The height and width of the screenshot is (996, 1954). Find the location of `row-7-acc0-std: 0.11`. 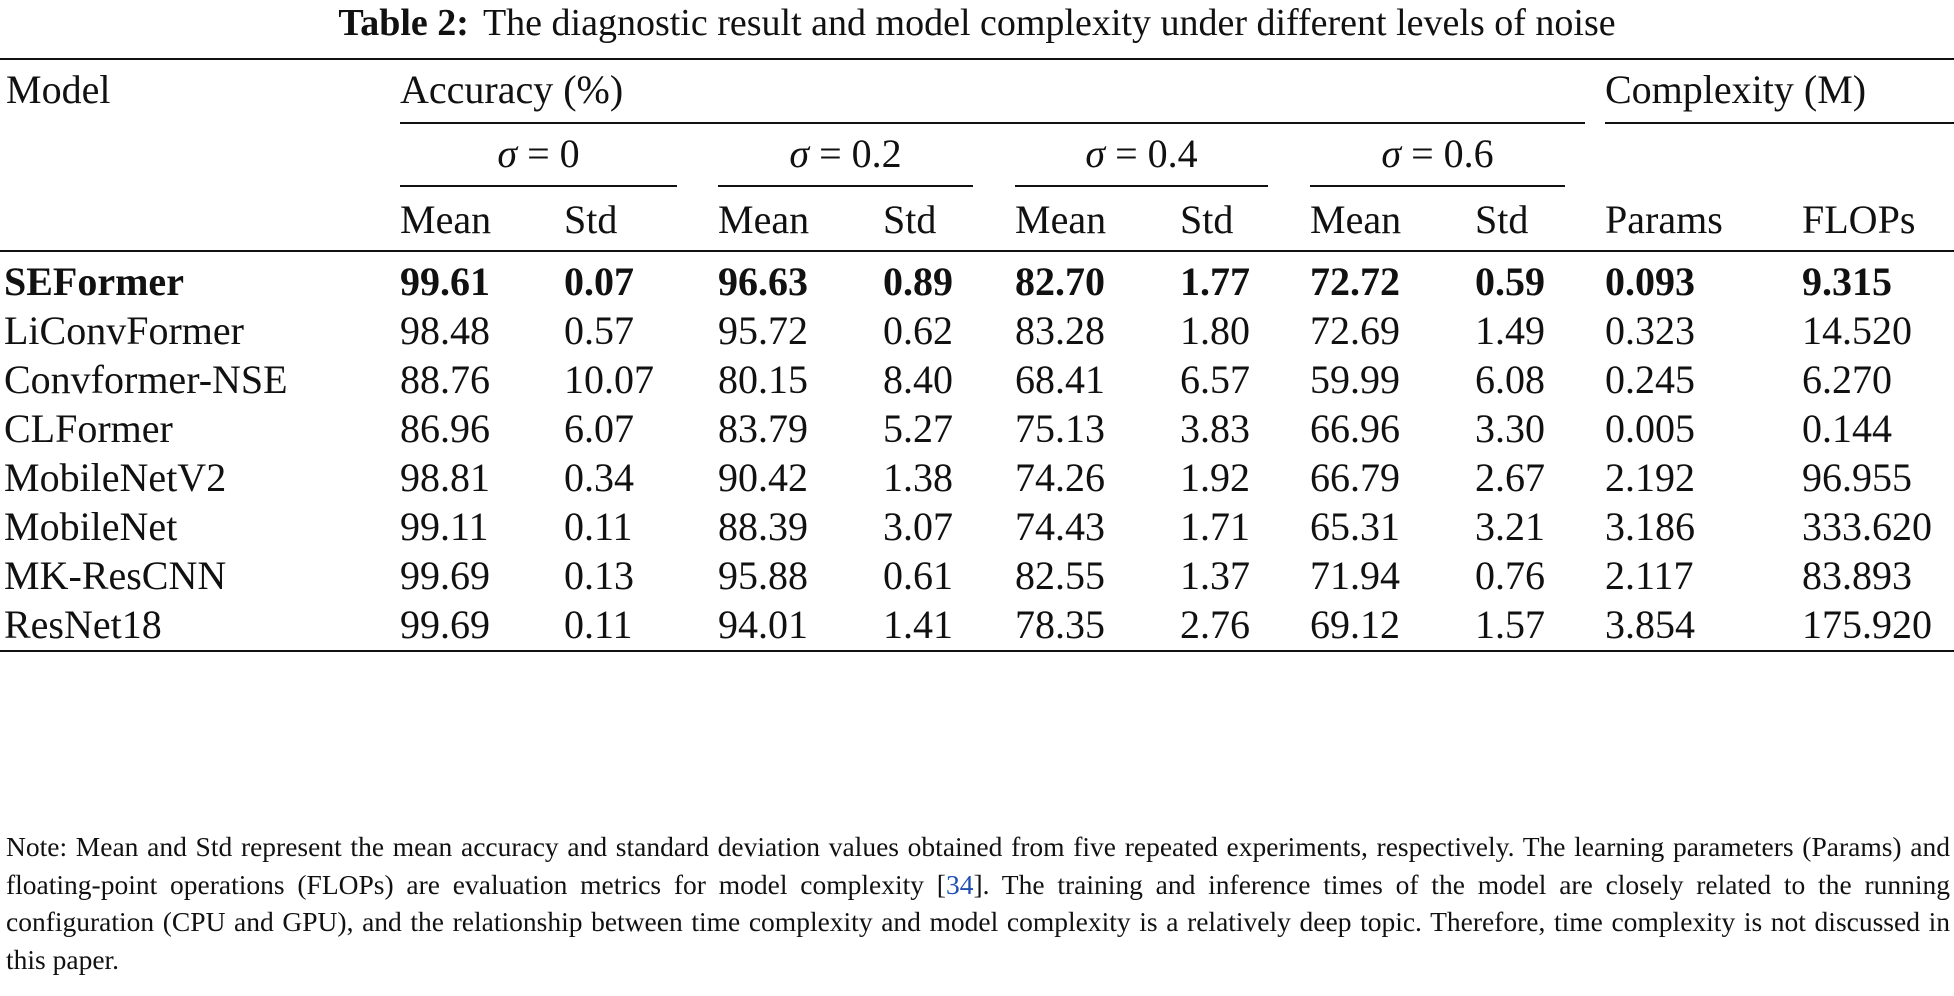

row-7-acc0-std: 0.11 is located at coordinates (598, 624).